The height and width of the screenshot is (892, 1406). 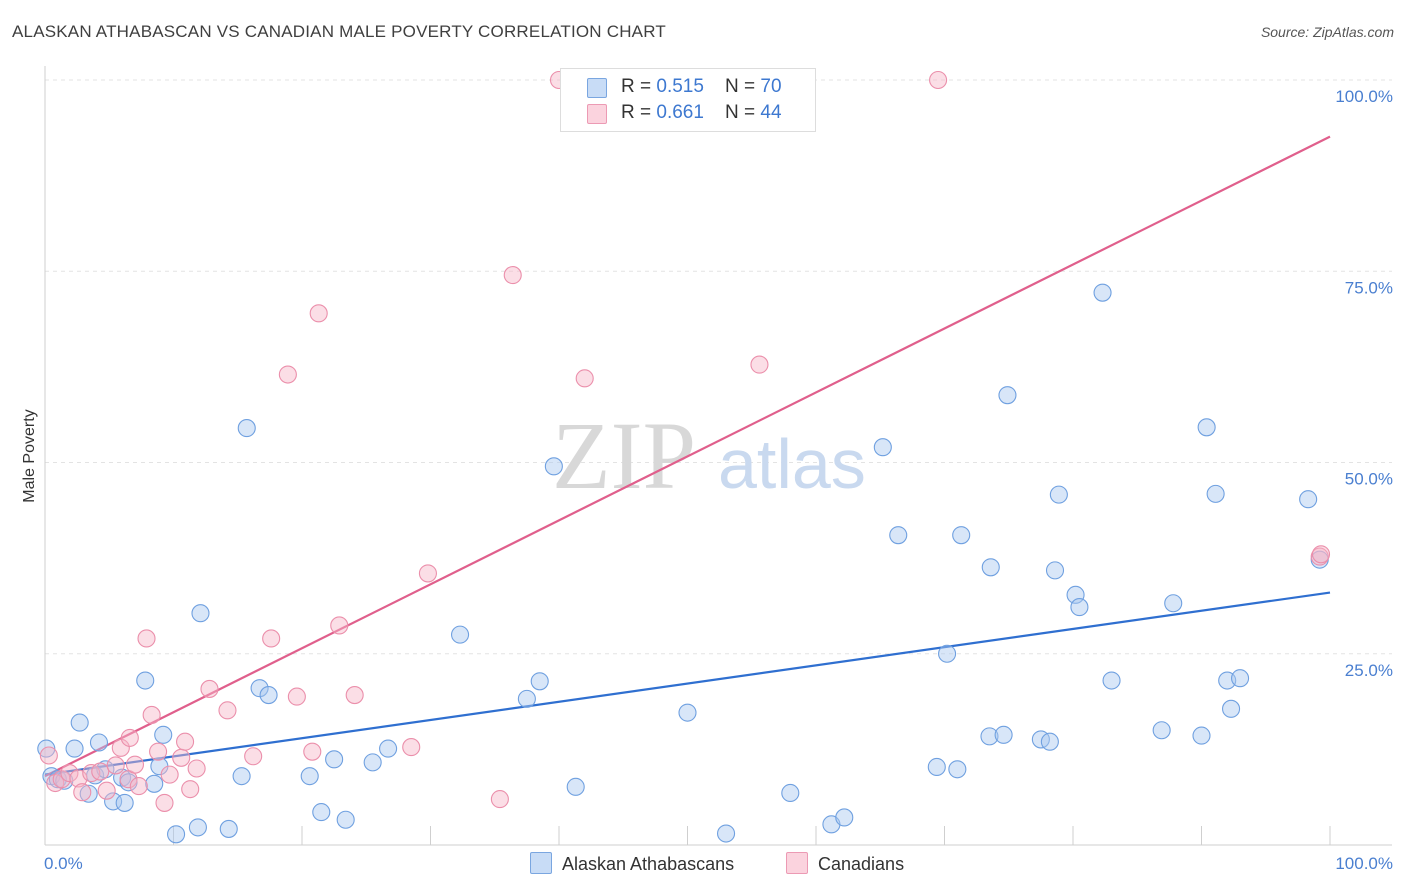 What do you see at coordinates (1369, 287) in the screenshot?
I see `y-tick-label-2: 75.0%` at bounding box center [1369, 287].